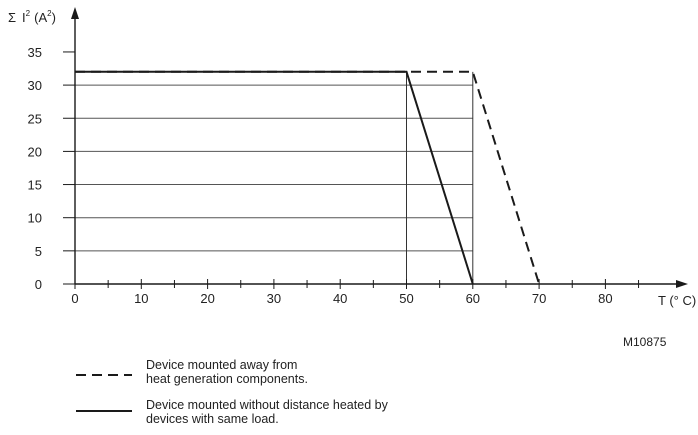 The width and height of the screenshot is (698, 435). I want to click on y-tick-label-20: 20, so click(35, 151).